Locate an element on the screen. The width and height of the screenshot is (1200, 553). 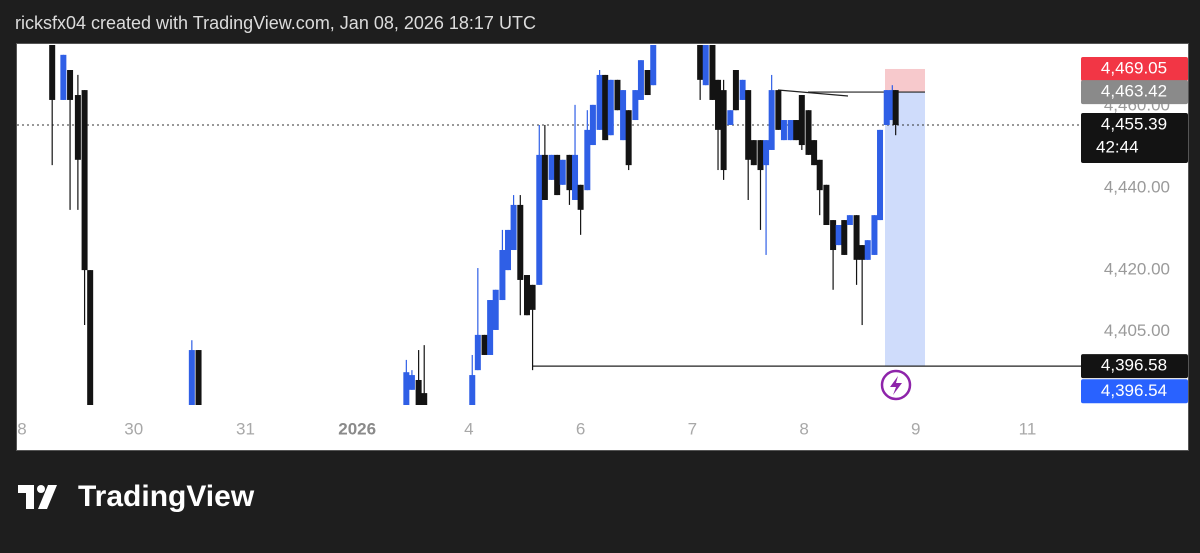
x-tick-label: 7 is located at coordinates (692, 428).